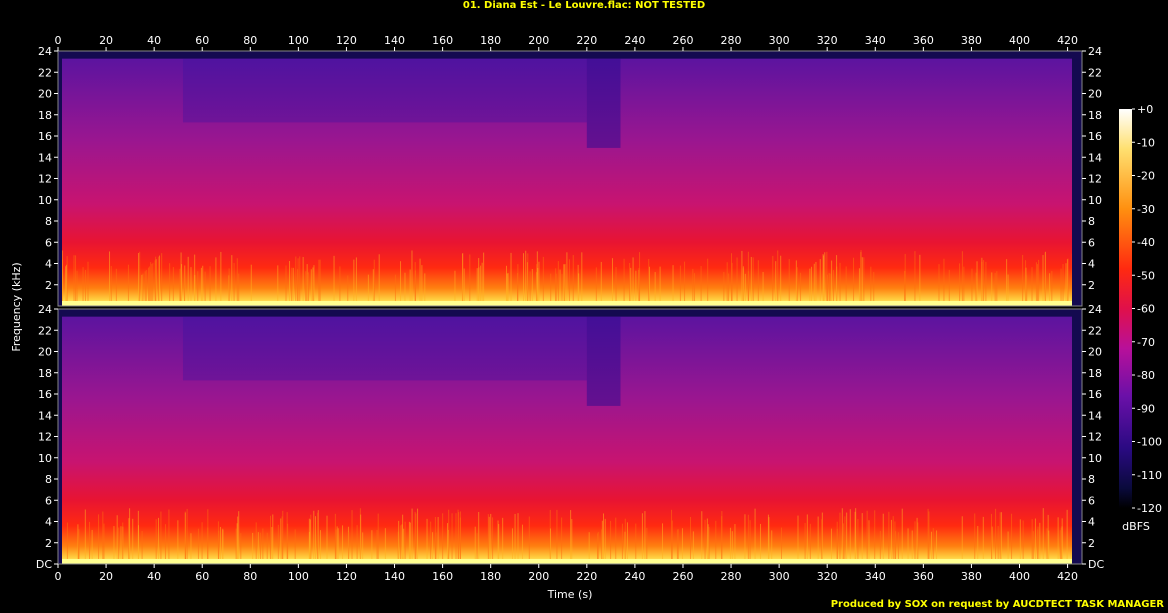 The width and height of the screenshot is (1168, 613). What do you see at coordinates (1146, 342) in the screenshot?
I see `colorbar-tick-label: -70` at bounding box center [1146, 342].